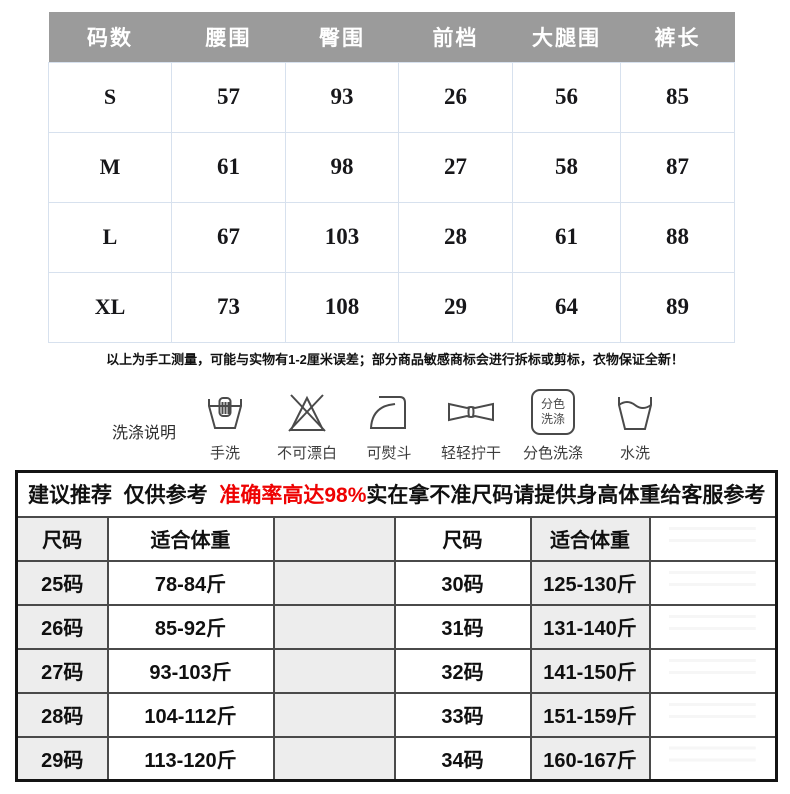 This screenshot has width=790, height=794. I want to click on table-row: 26码 85-92斤 31码 131-140斤, so click(396, 626).